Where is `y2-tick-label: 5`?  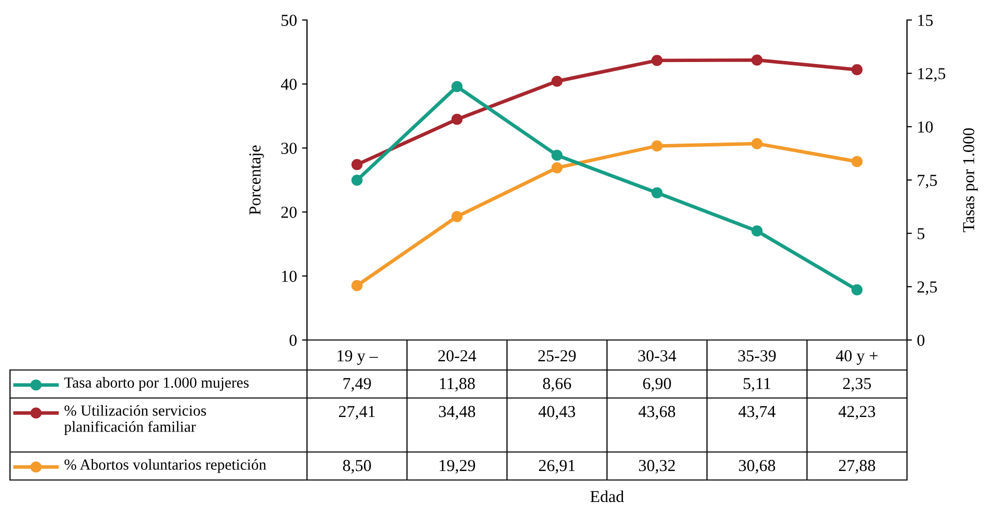
y2-tick-label: 5 is located at coordinates (921, 234).